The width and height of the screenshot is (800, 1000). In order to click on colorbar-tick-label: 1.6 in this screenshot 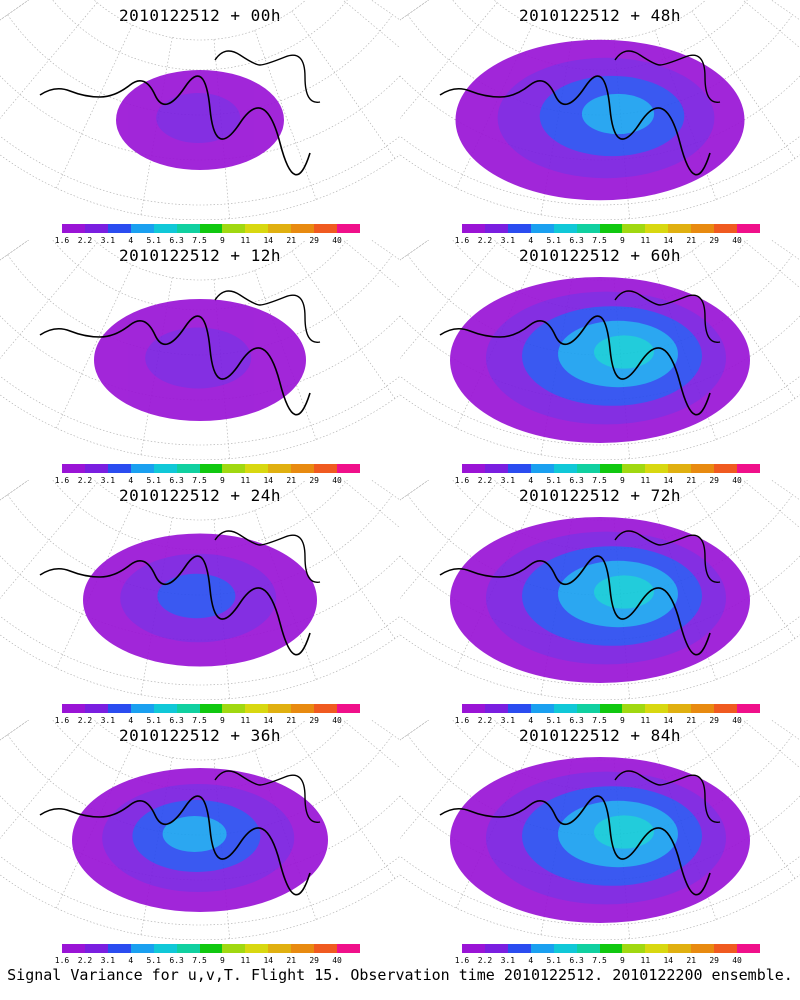, I will do `click(462, 240)`.